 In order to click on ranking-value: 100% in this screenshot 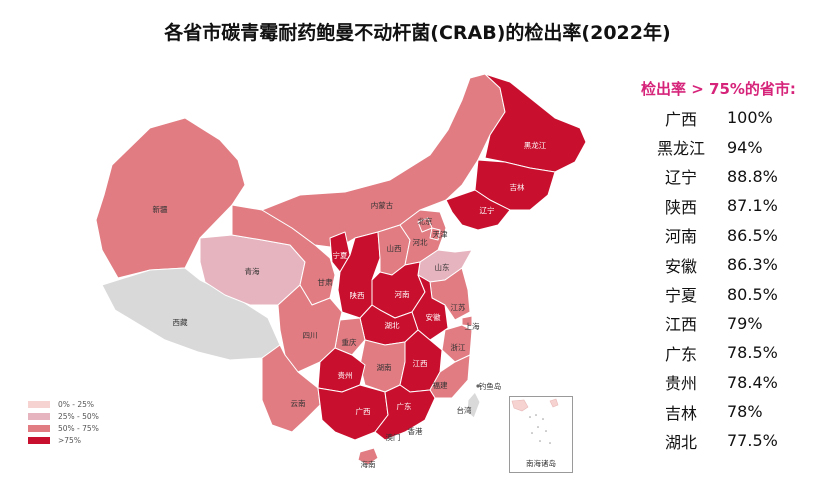, I will do `click(750, 118)`.